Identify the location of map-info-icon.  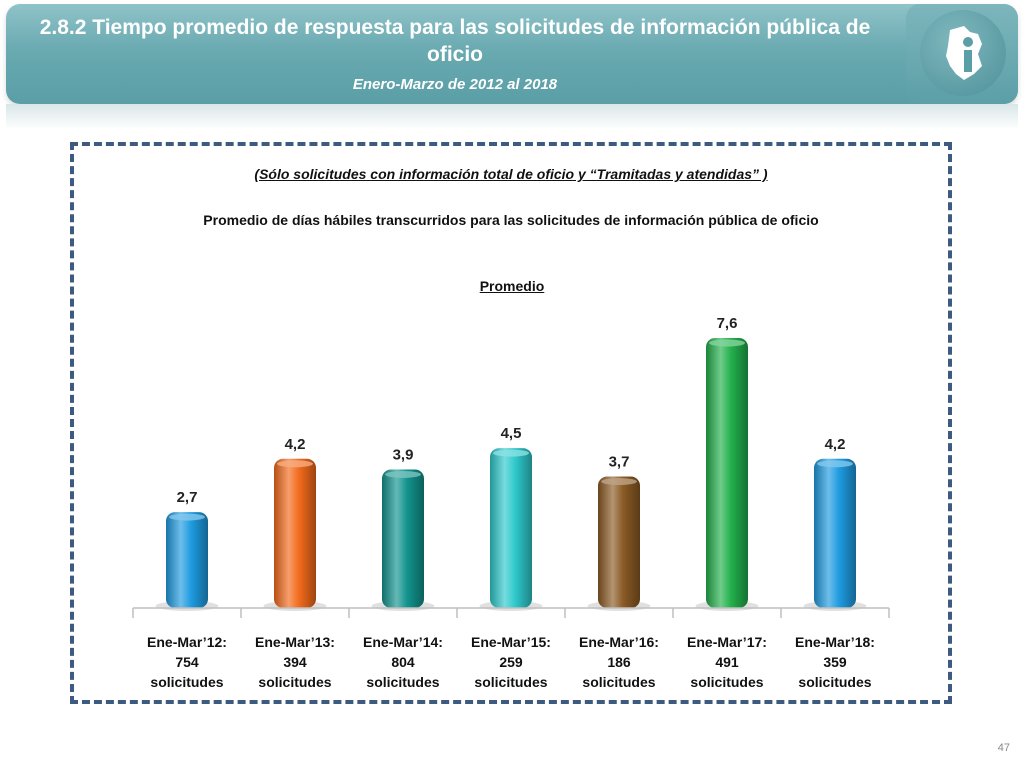
(964, 53).